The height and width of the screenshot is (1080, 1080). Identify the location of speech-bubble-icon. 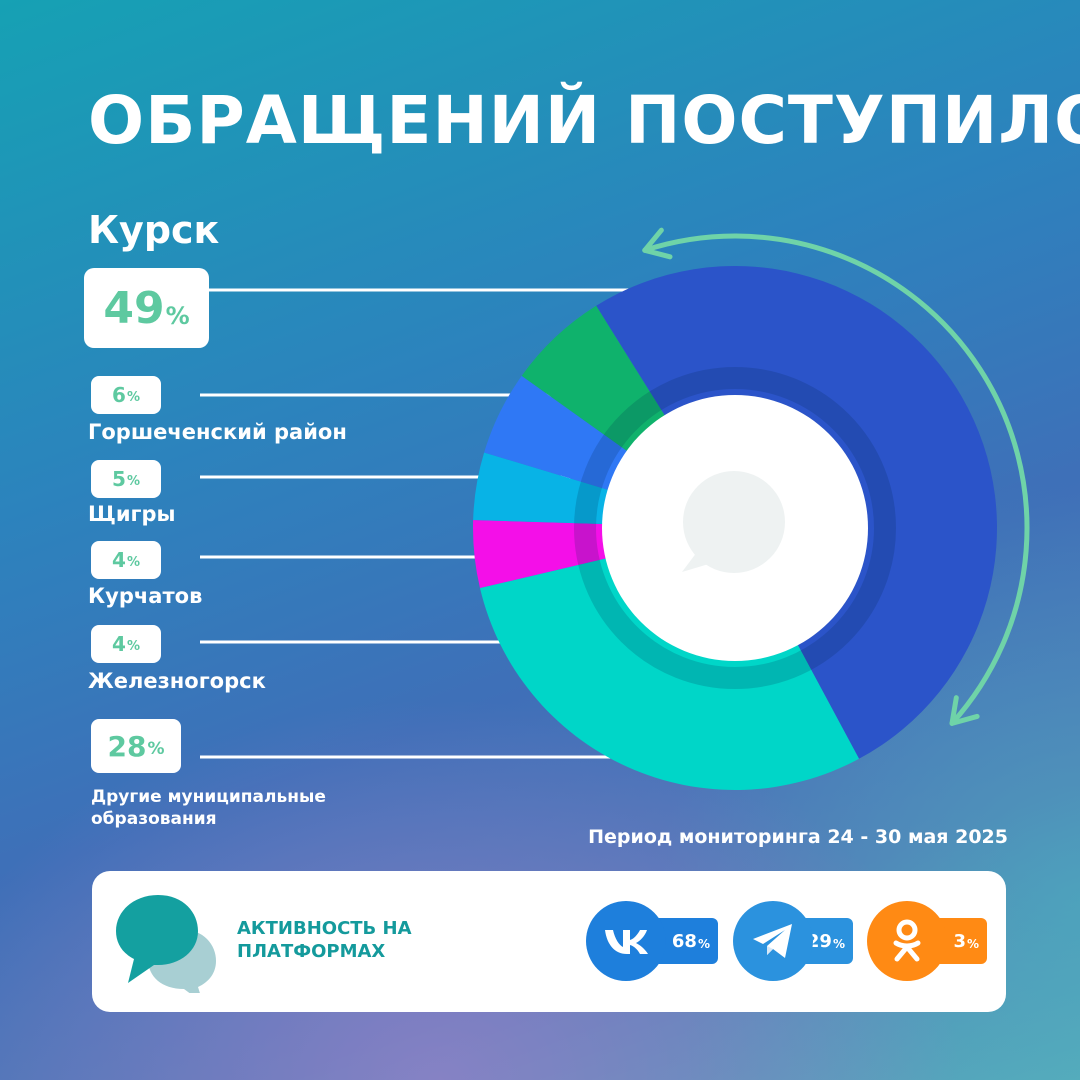
(733, 522).